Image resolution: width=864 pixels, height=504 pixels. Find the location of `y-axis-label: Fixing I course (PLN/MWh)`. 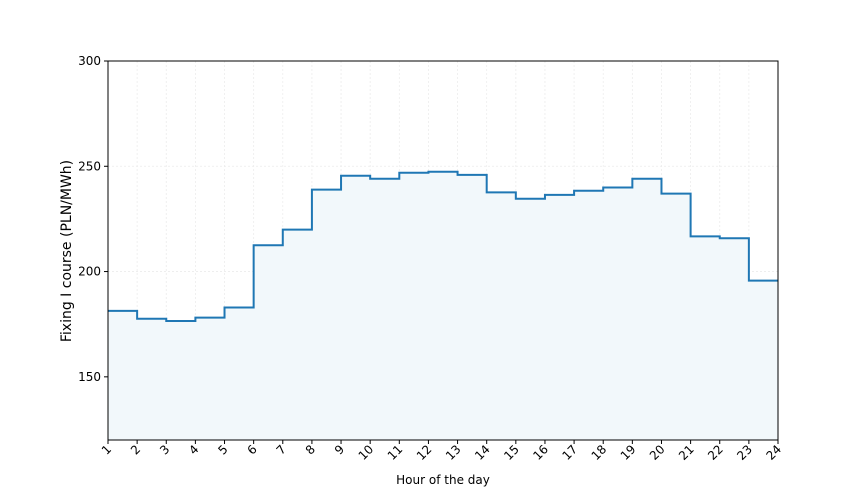

y-axis-label: Fixing I course (PLN/MWh) is located at coordinates (67, 251).